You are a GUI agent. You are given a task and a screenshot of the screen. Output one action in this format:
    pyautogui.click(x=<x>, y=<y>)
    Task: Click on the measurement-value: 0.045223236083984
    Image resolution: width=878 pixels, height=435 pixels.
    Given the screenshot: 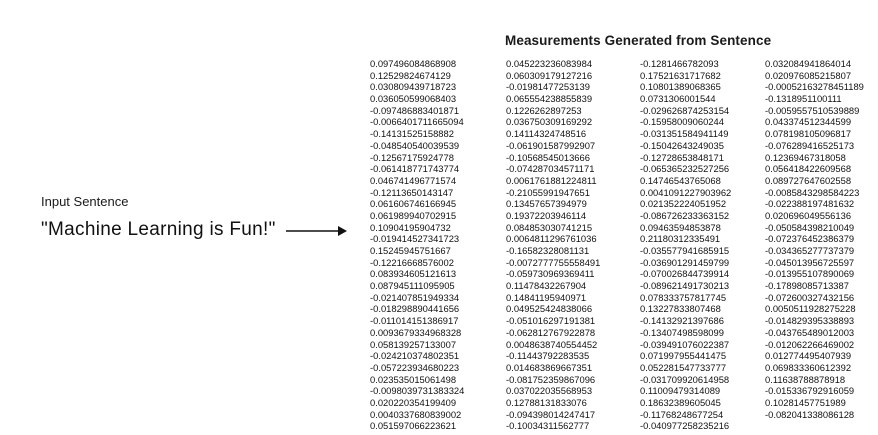 What is the action you would take?
    pyautogui.click(x=549, y=63)
    